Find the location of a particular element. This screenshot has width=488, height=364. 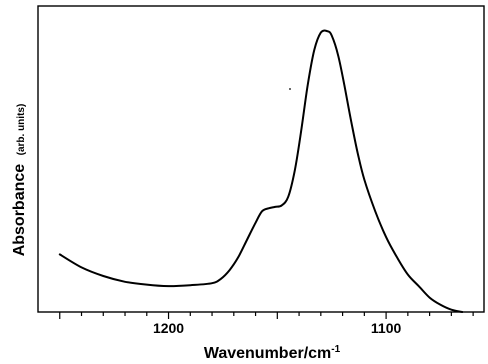

x-tick-label: 1100 is located at coordinates (386, 328).